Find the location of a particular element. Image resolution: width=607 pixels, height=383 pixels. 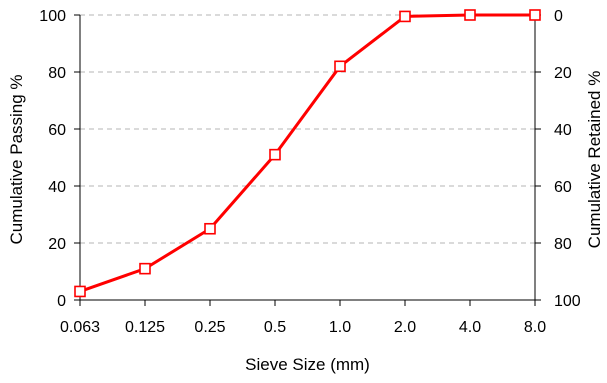

x-tick-label: 1.0 is located at coordinates (340, 327).